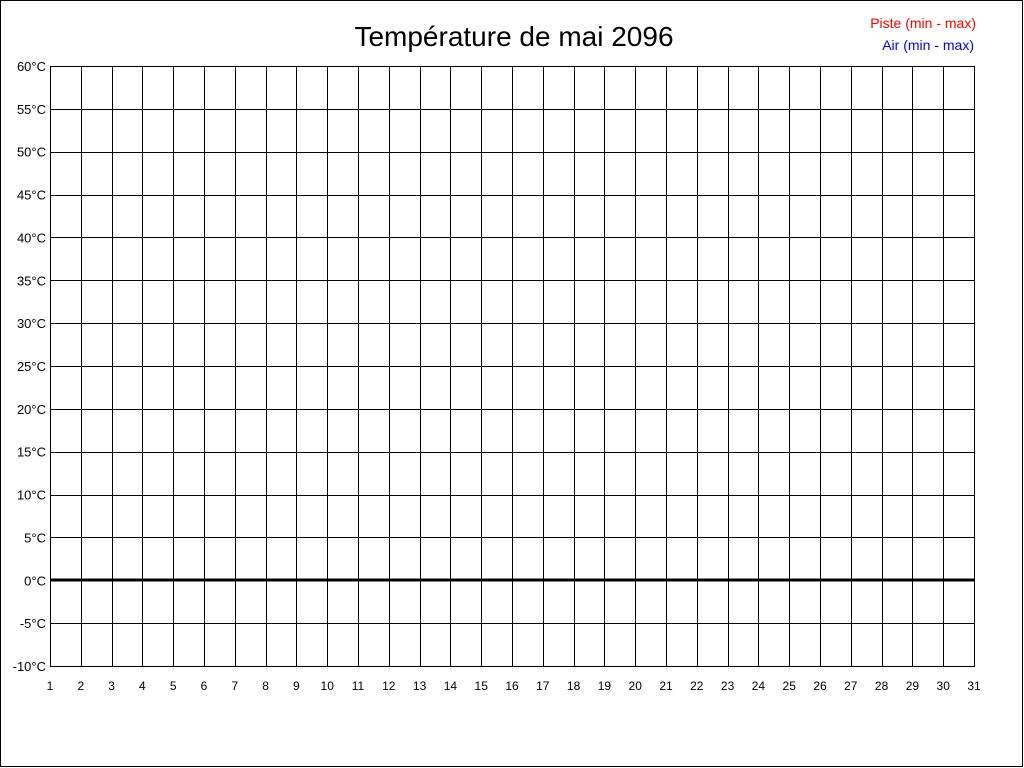 The height and width of the screenshot is (768, 1024). Describe the element at coordinates (605, 686) in the screenshot. I see `x-tick-label: 19` at that location.